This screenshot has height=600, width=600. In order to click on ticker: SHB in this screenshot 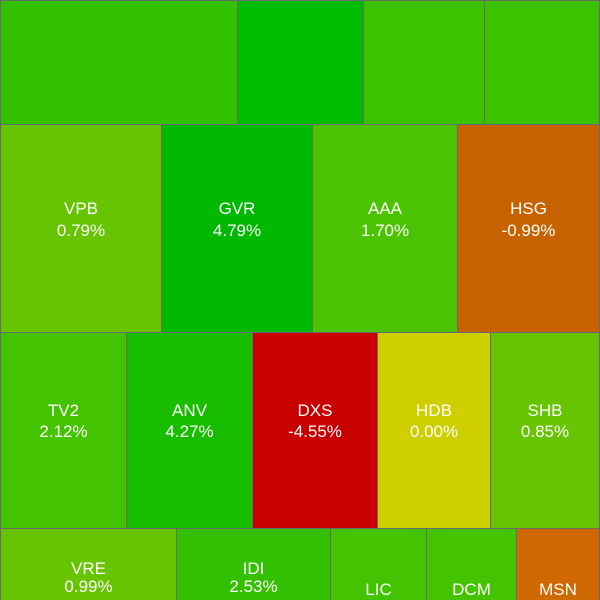, I will do `click(545, 410)`.